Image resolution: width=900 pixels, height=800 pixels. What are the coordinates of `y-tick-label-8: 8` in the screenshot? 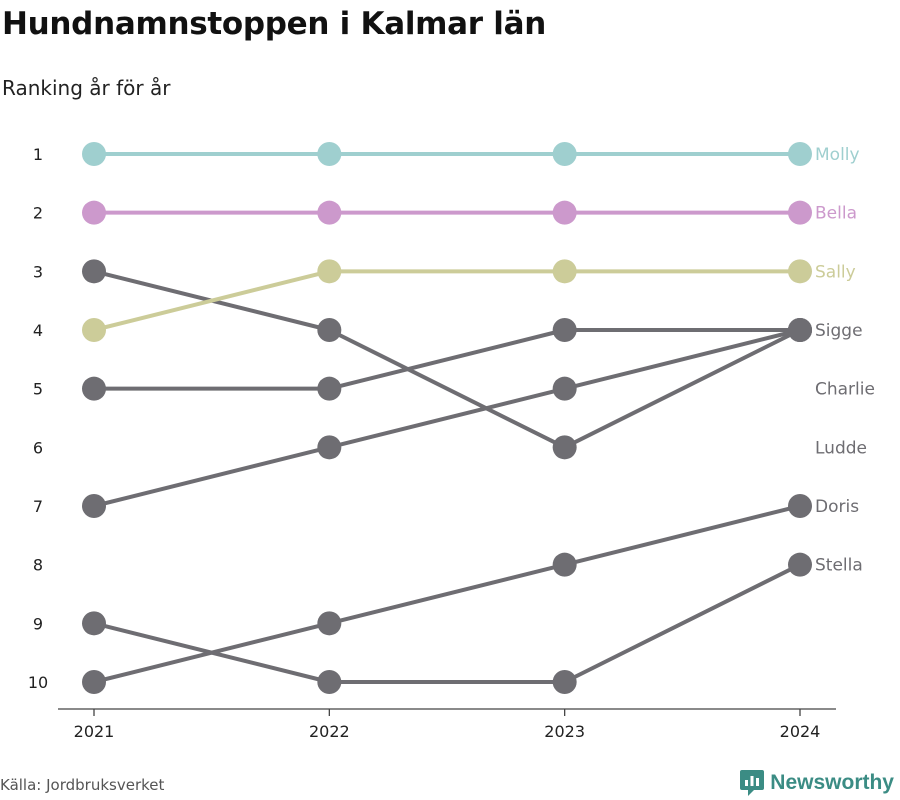 It's located at (38, 565).